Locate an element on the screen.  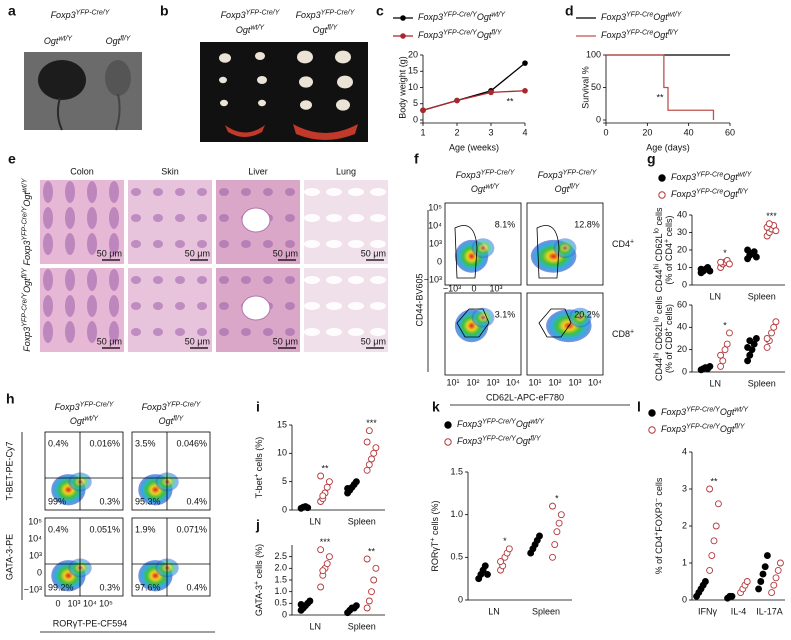
text-part: hi is located at coordinates (656, 355).